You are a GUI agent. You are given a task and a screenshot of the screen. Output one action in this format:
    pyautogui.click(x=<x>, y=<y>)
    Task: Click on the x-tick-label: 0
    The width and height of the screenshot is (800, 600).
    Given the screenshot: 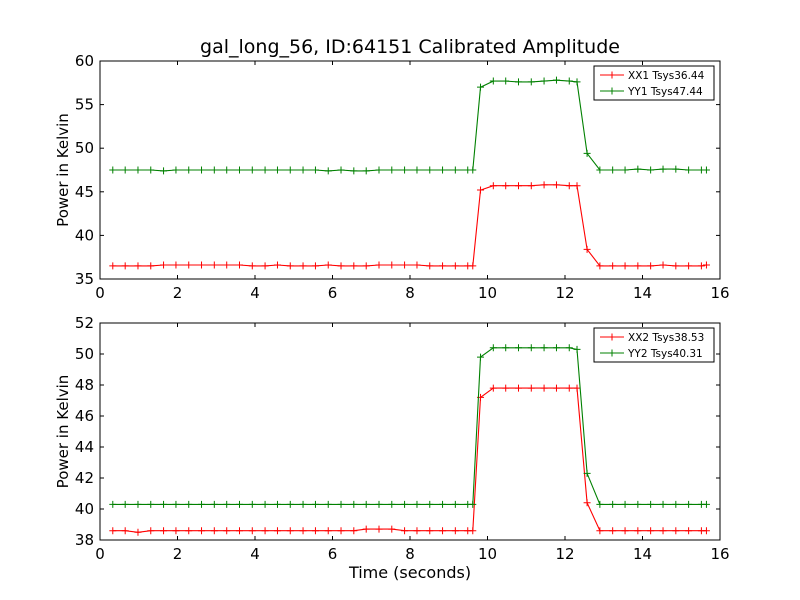 What is the action you would take?
    pyautogui.click(x=100, y=293)
    